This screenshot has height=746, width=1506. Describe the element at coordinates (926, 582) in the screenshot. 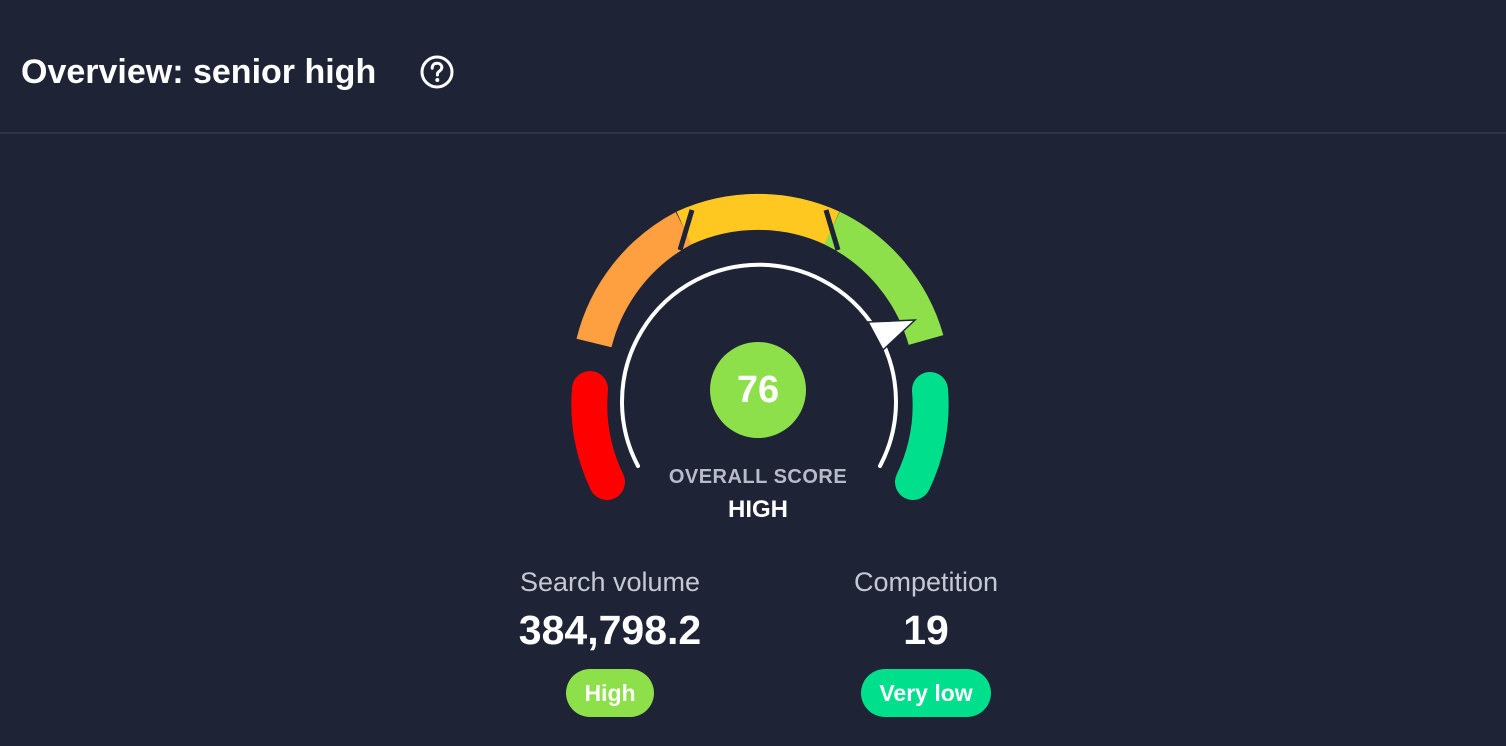

I see `competition-label: Competition` at that location.